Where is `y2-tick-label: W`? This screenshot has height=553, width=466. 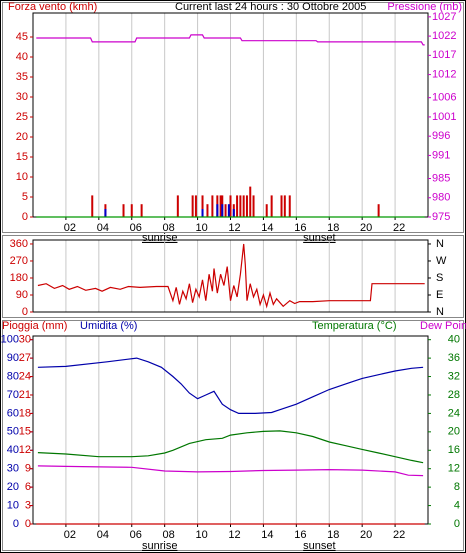 y2-tick-label: W is located at coordinates (441, 261).